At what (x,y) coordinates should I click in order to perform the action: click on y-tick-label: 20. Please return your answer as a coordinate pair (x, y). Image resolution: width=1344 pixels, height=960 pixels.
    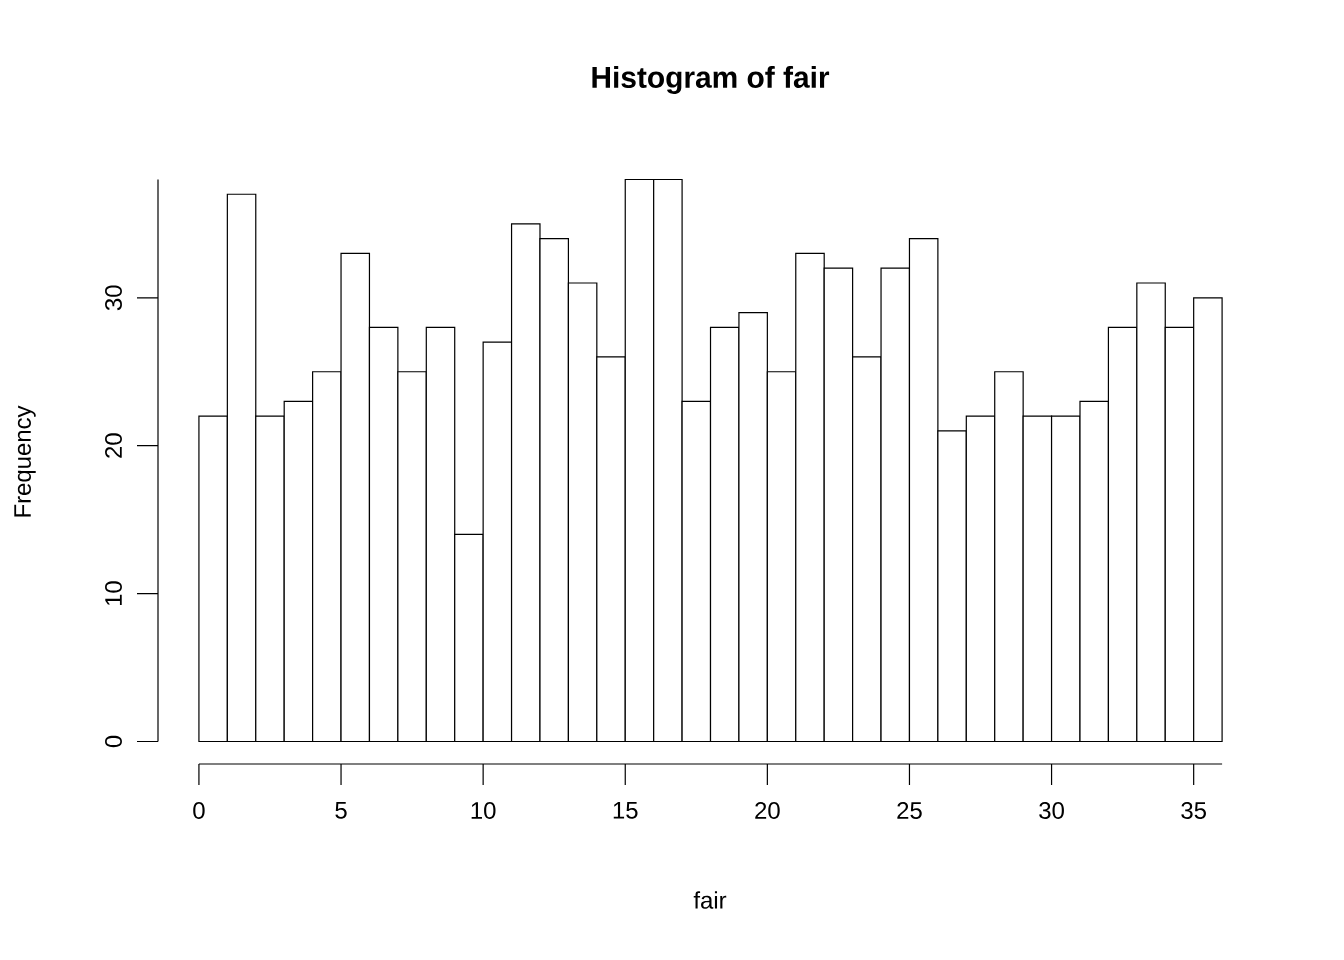
    Looking at the image, I should click on (113, 445).